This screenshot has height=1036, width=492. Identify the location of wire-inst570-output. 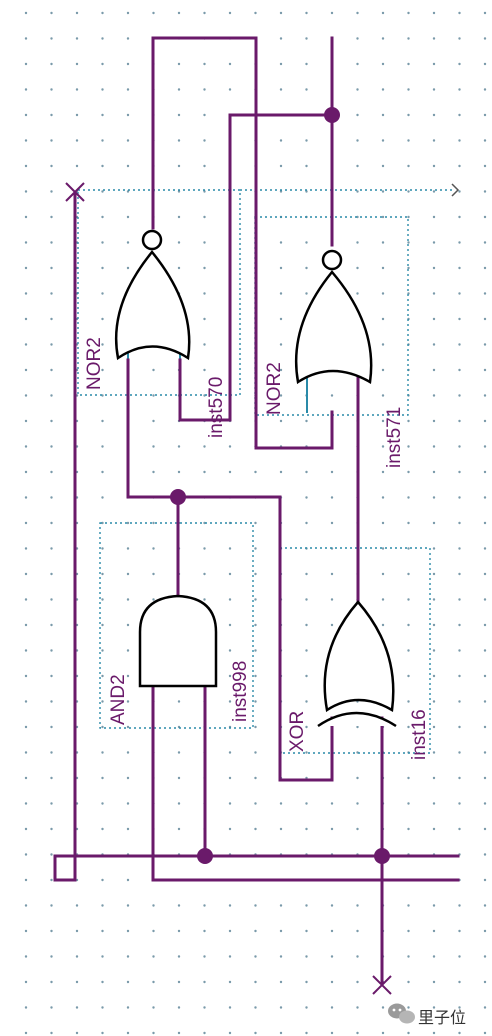
(242, 243).